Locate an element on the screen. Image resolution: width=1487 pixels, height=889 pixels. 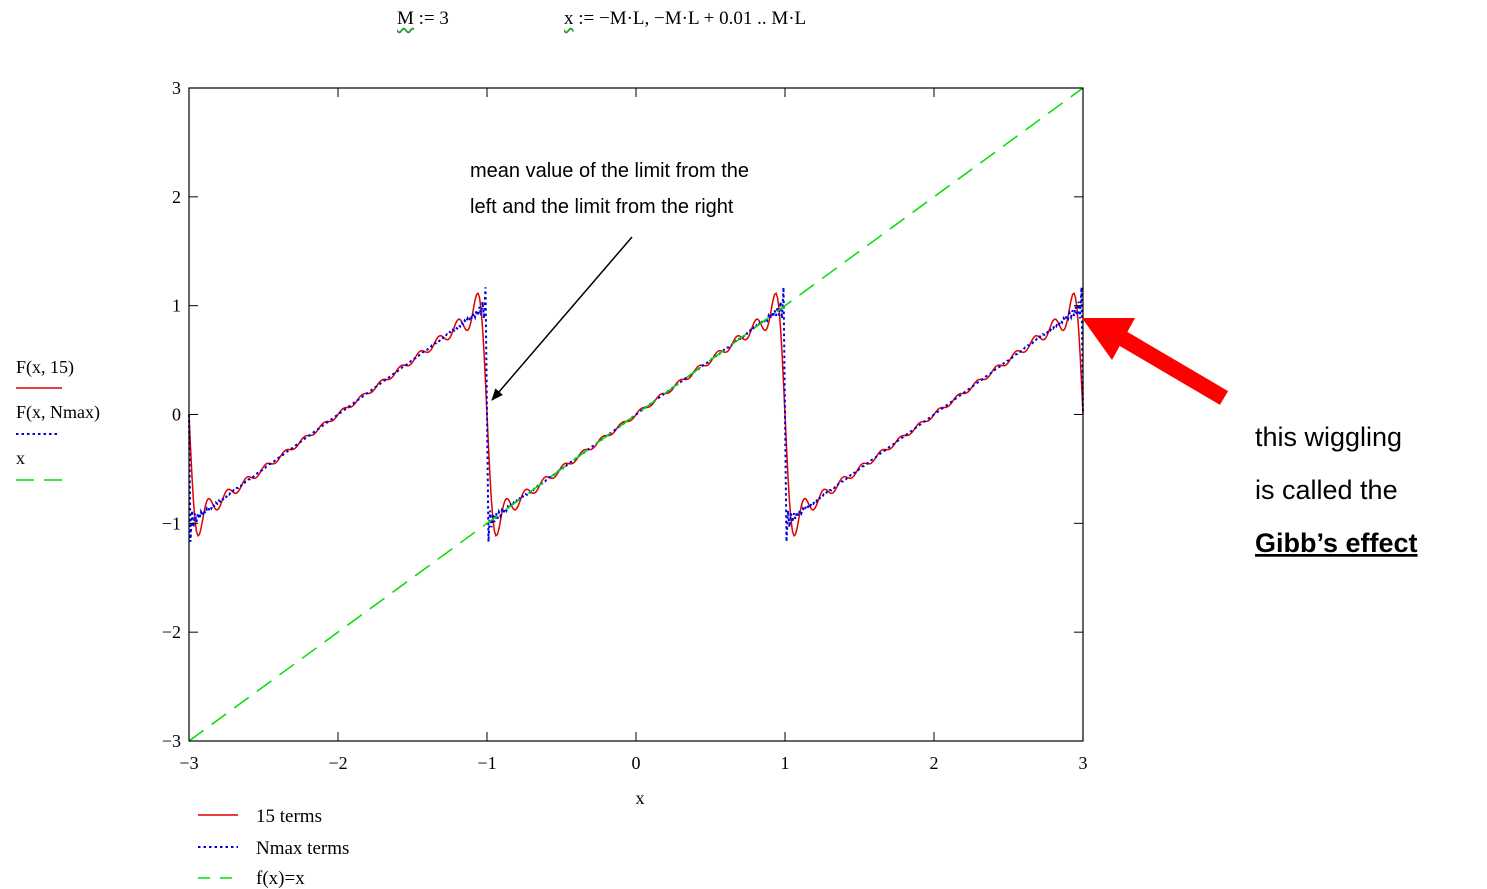
x-tick-label: 1 is located at coordinates (785, 763).